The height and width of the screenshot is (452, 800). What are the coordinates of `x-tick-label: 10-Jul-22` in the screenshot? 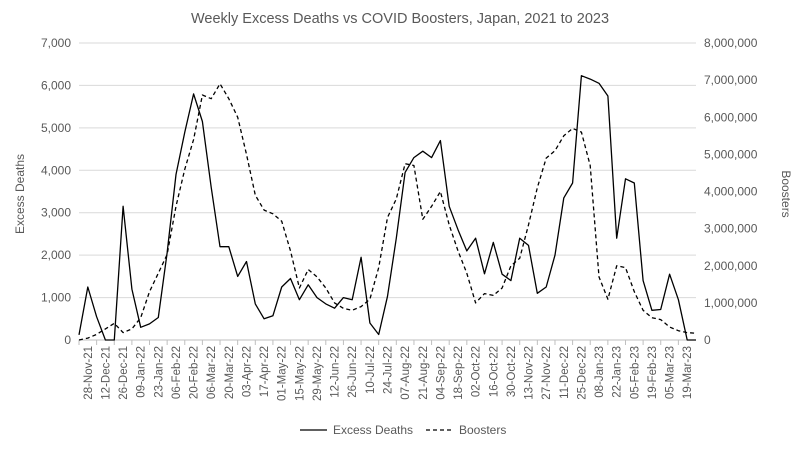 It's located at (371, 370).